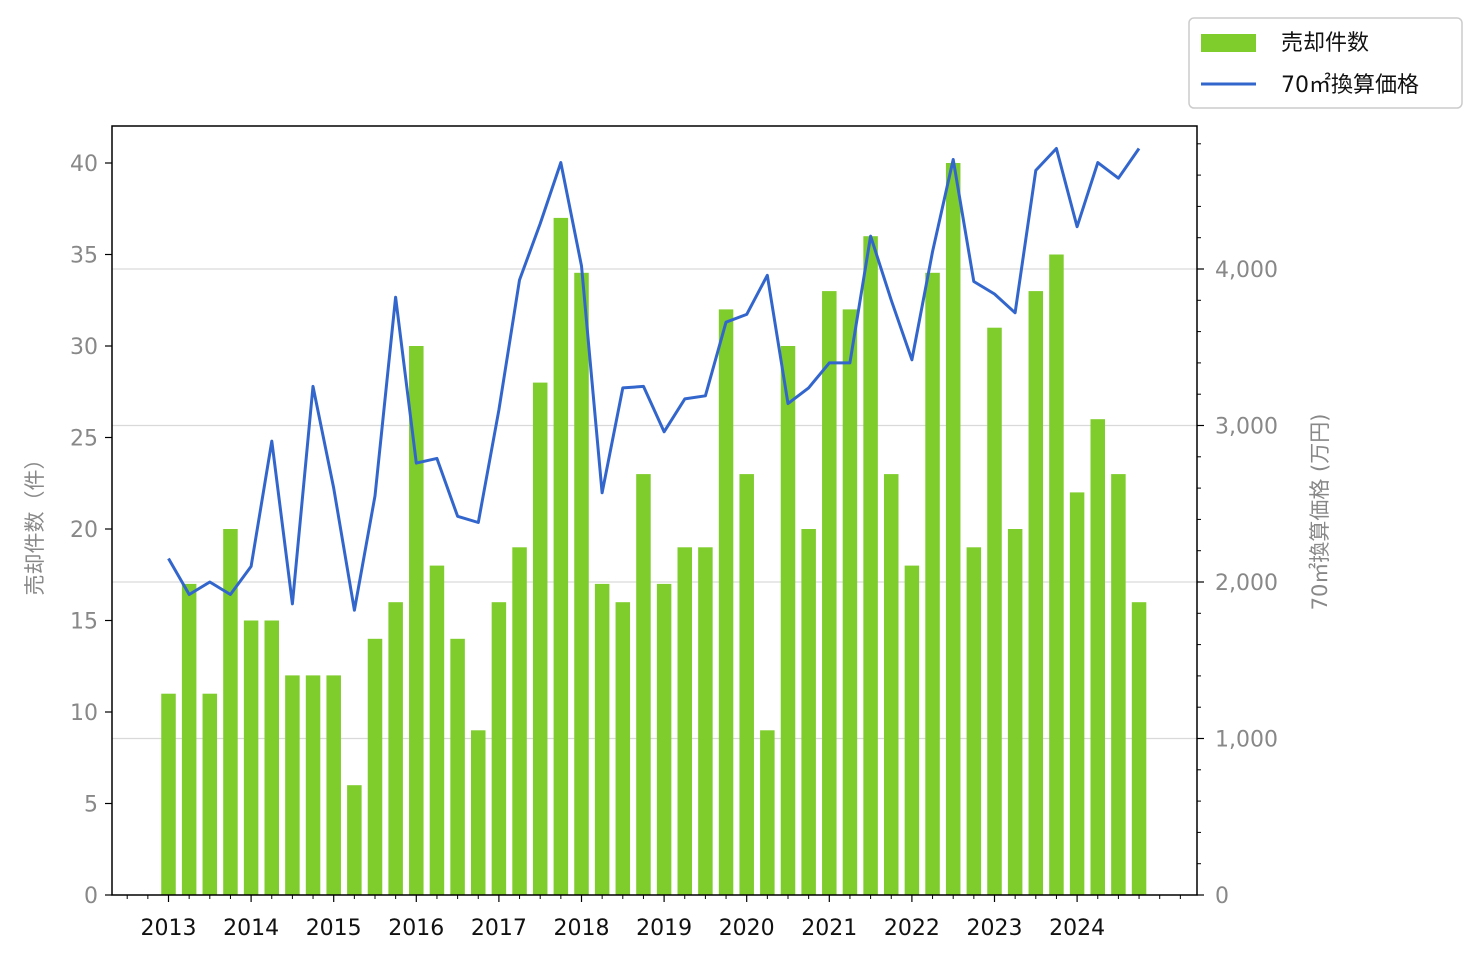  What do you see at coordinates (84, 347) in the screenshot?
I see `left-tick-label: 30` at bounding box center [84, 347].